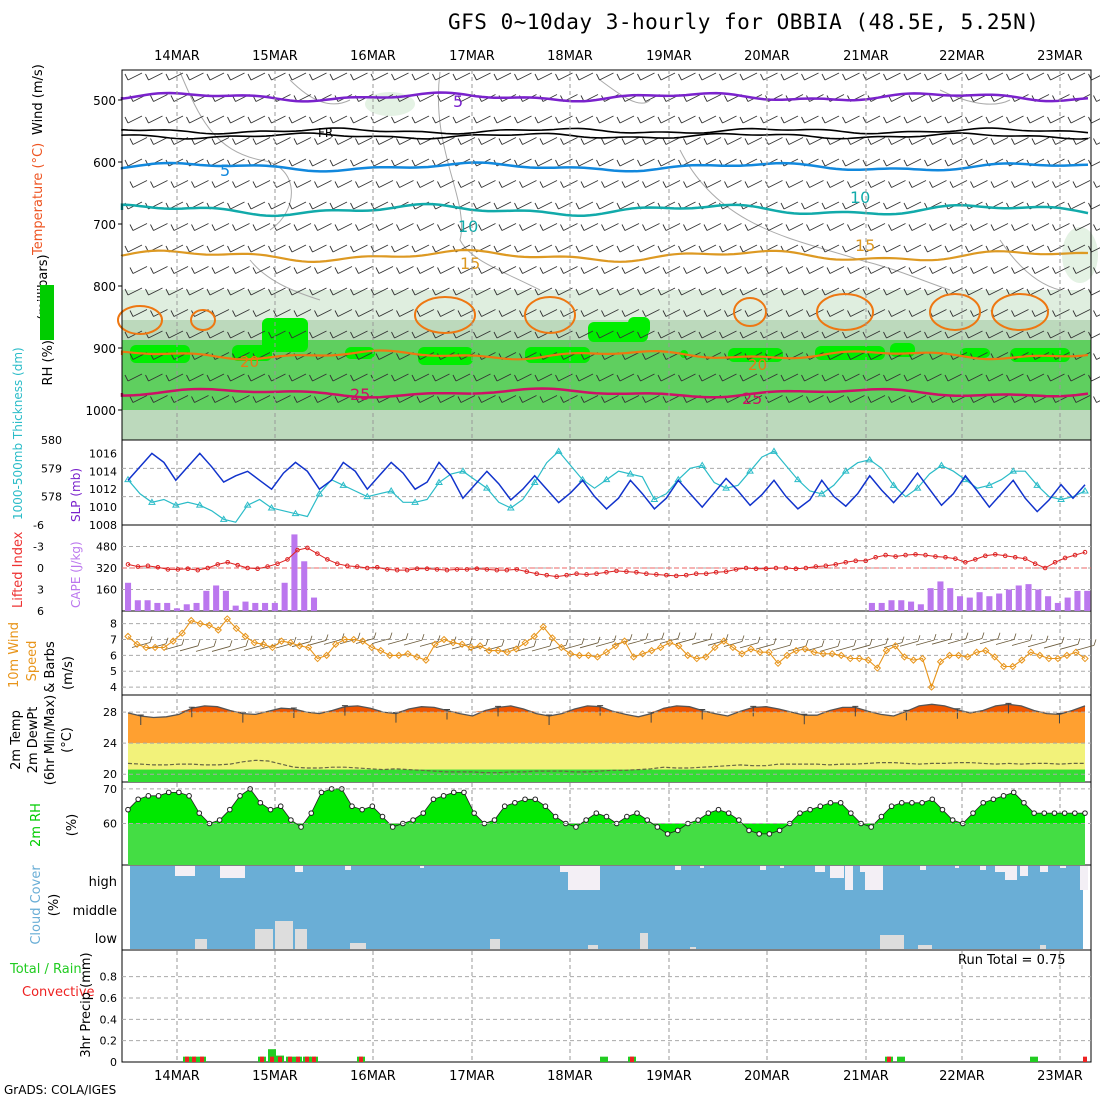 This screenshot has height=1100, width=1100. What do you see at coordinates (468, 226) in the screenshot?
I see `contour-label: 10` at bounding box center [468, 226].